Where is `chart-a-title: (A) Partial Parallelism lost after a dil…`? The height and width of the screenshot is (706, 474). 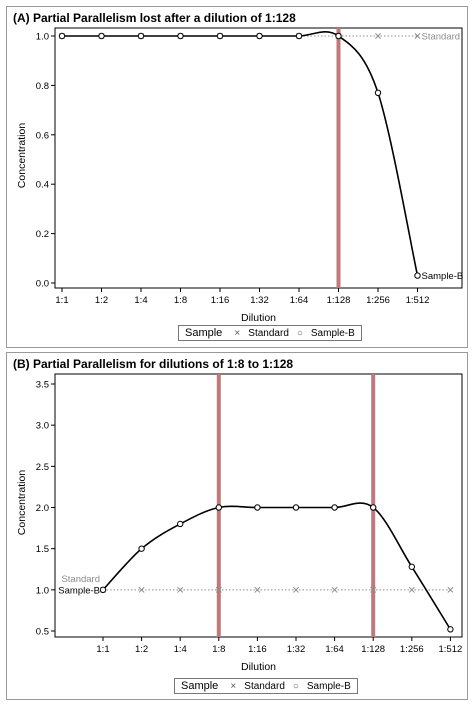
chart-a-title: (A) Partial Parallelism lost after a dil… is located at coordinates (154, 18).